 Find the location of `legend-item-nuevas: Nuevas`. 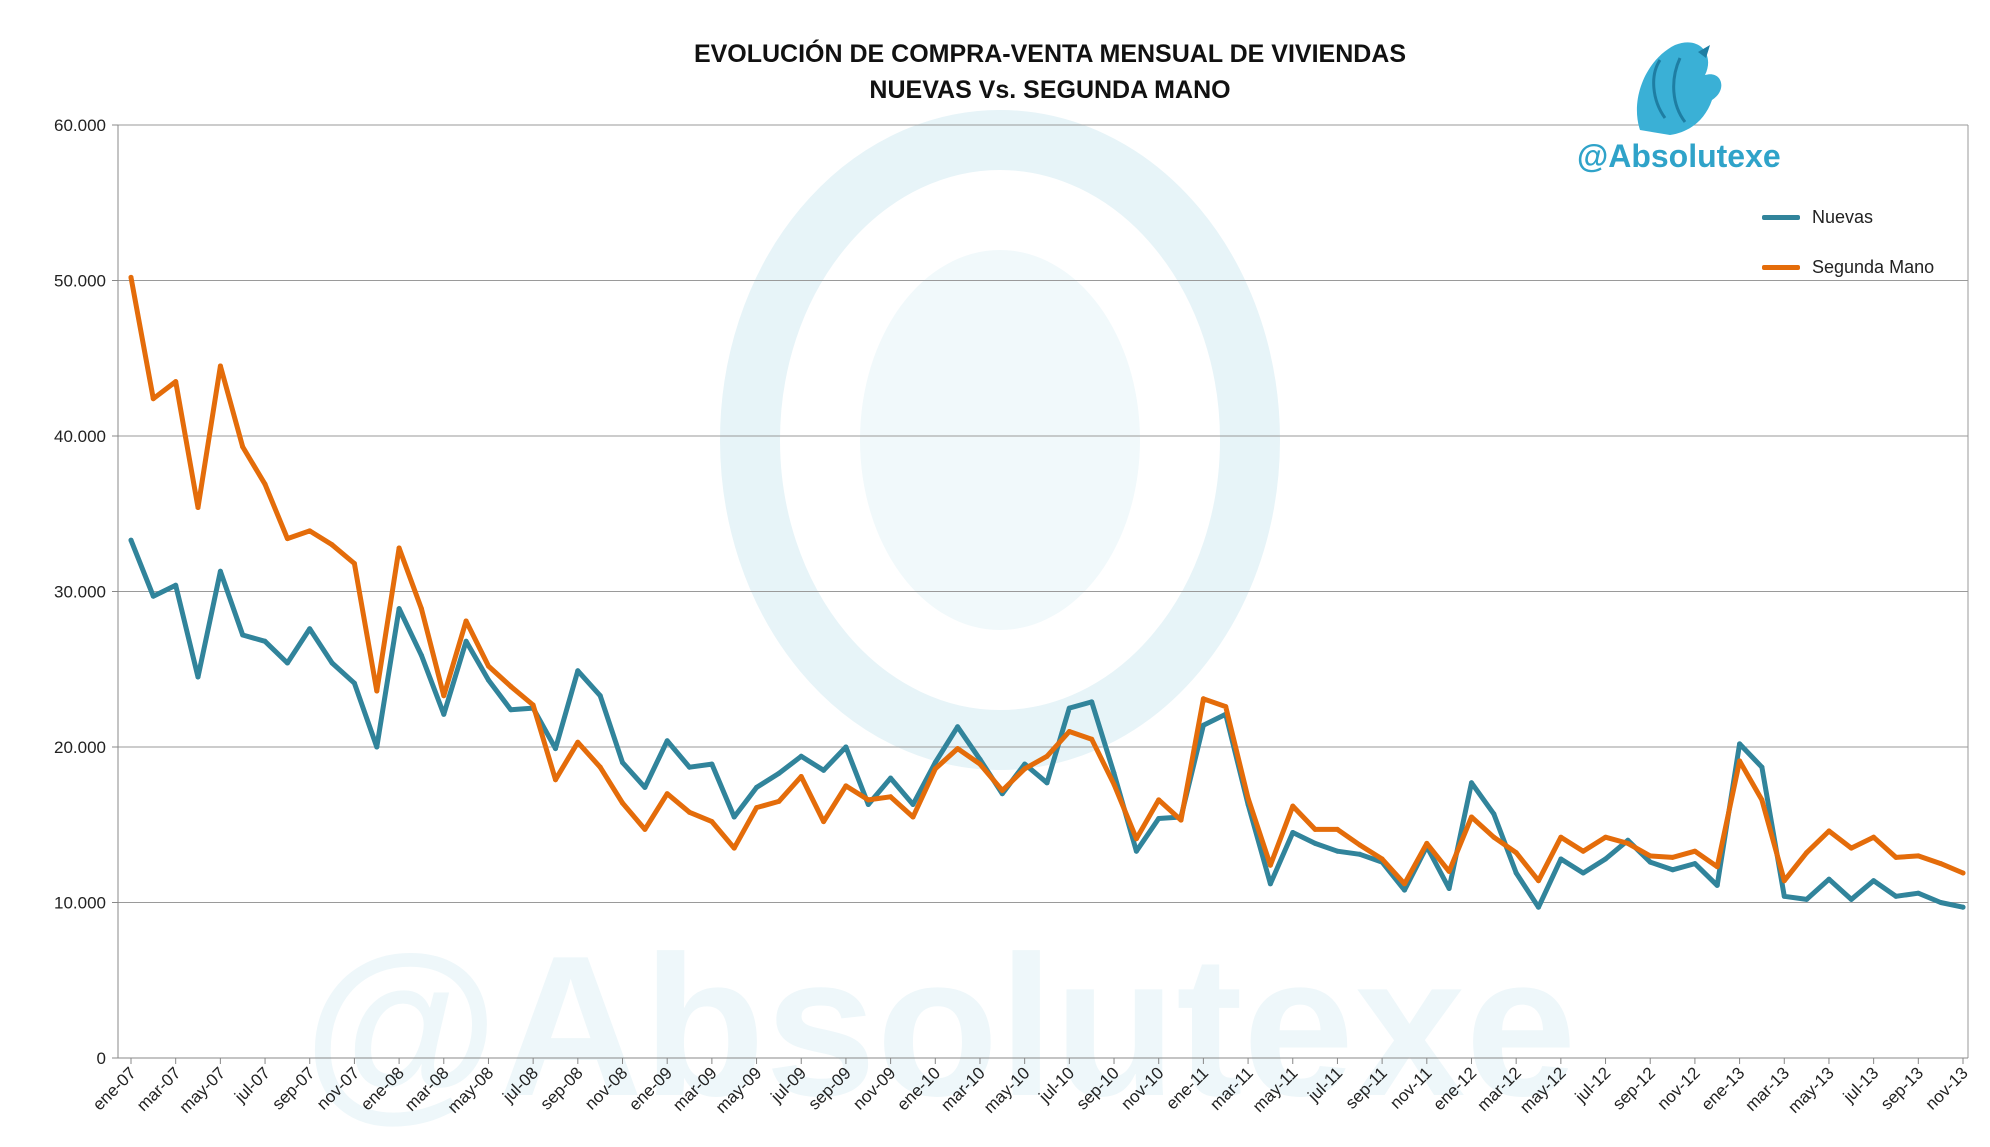

legend-item-nuevas: Nuevas is located at coordinates (1872, 217).